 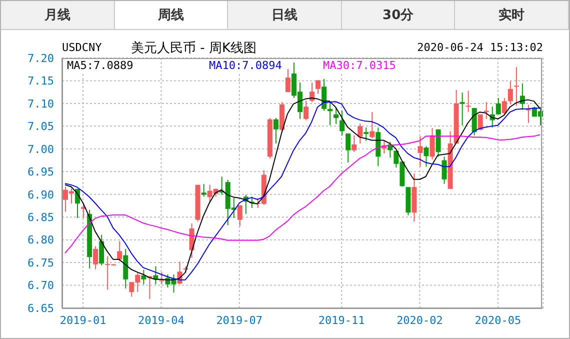 What do you see at coordinates (511, 15) in the screenshot?
I see `text: 实时` at bounding box center [511, 15].